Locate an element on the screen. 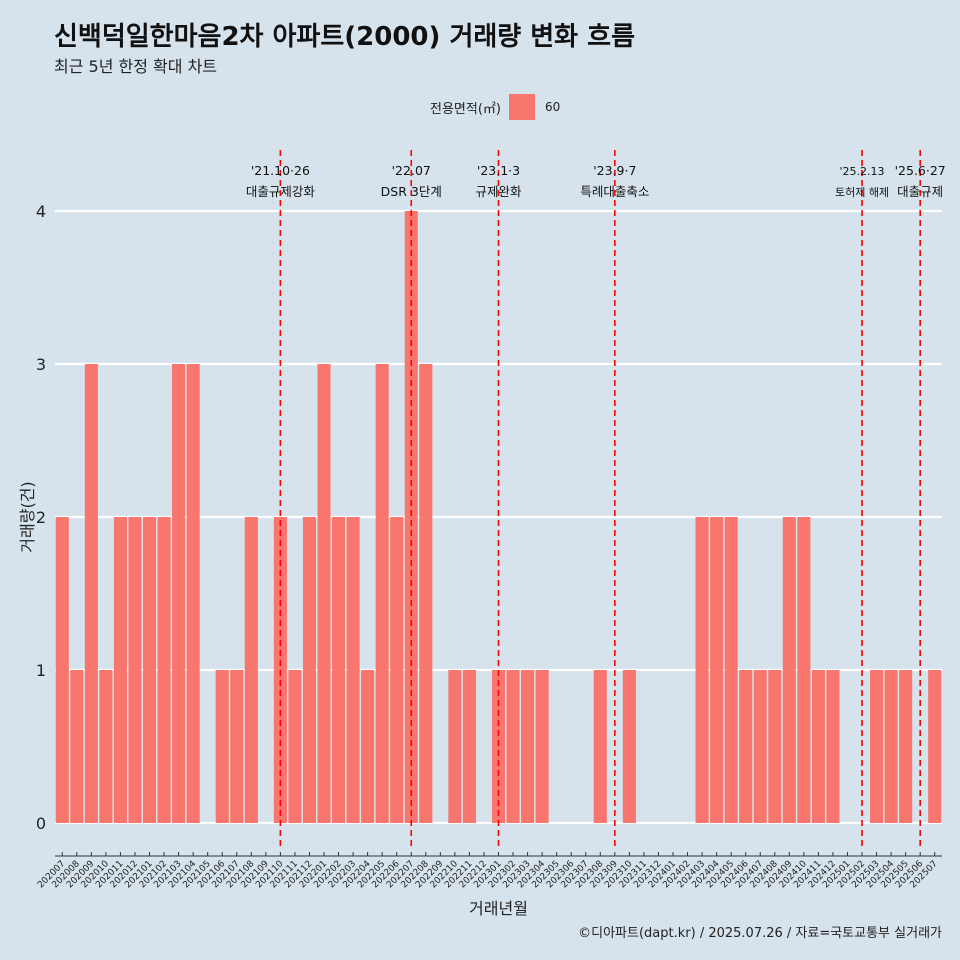  event-date: '21.10·26 is located at coordinates (280, 170).